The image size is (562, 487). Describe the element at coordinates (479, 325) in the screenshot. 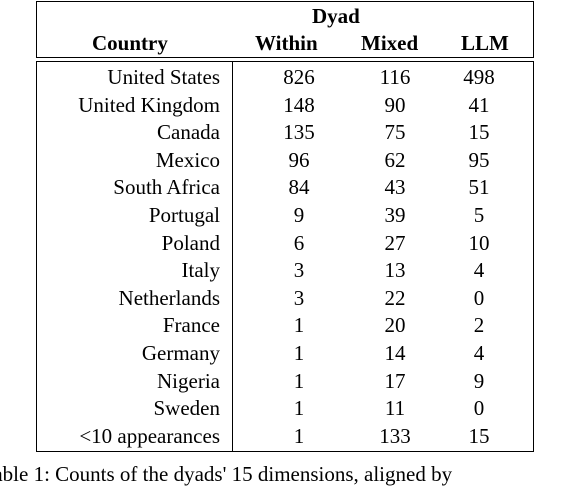

I see `llm-cell: 2` at that location.